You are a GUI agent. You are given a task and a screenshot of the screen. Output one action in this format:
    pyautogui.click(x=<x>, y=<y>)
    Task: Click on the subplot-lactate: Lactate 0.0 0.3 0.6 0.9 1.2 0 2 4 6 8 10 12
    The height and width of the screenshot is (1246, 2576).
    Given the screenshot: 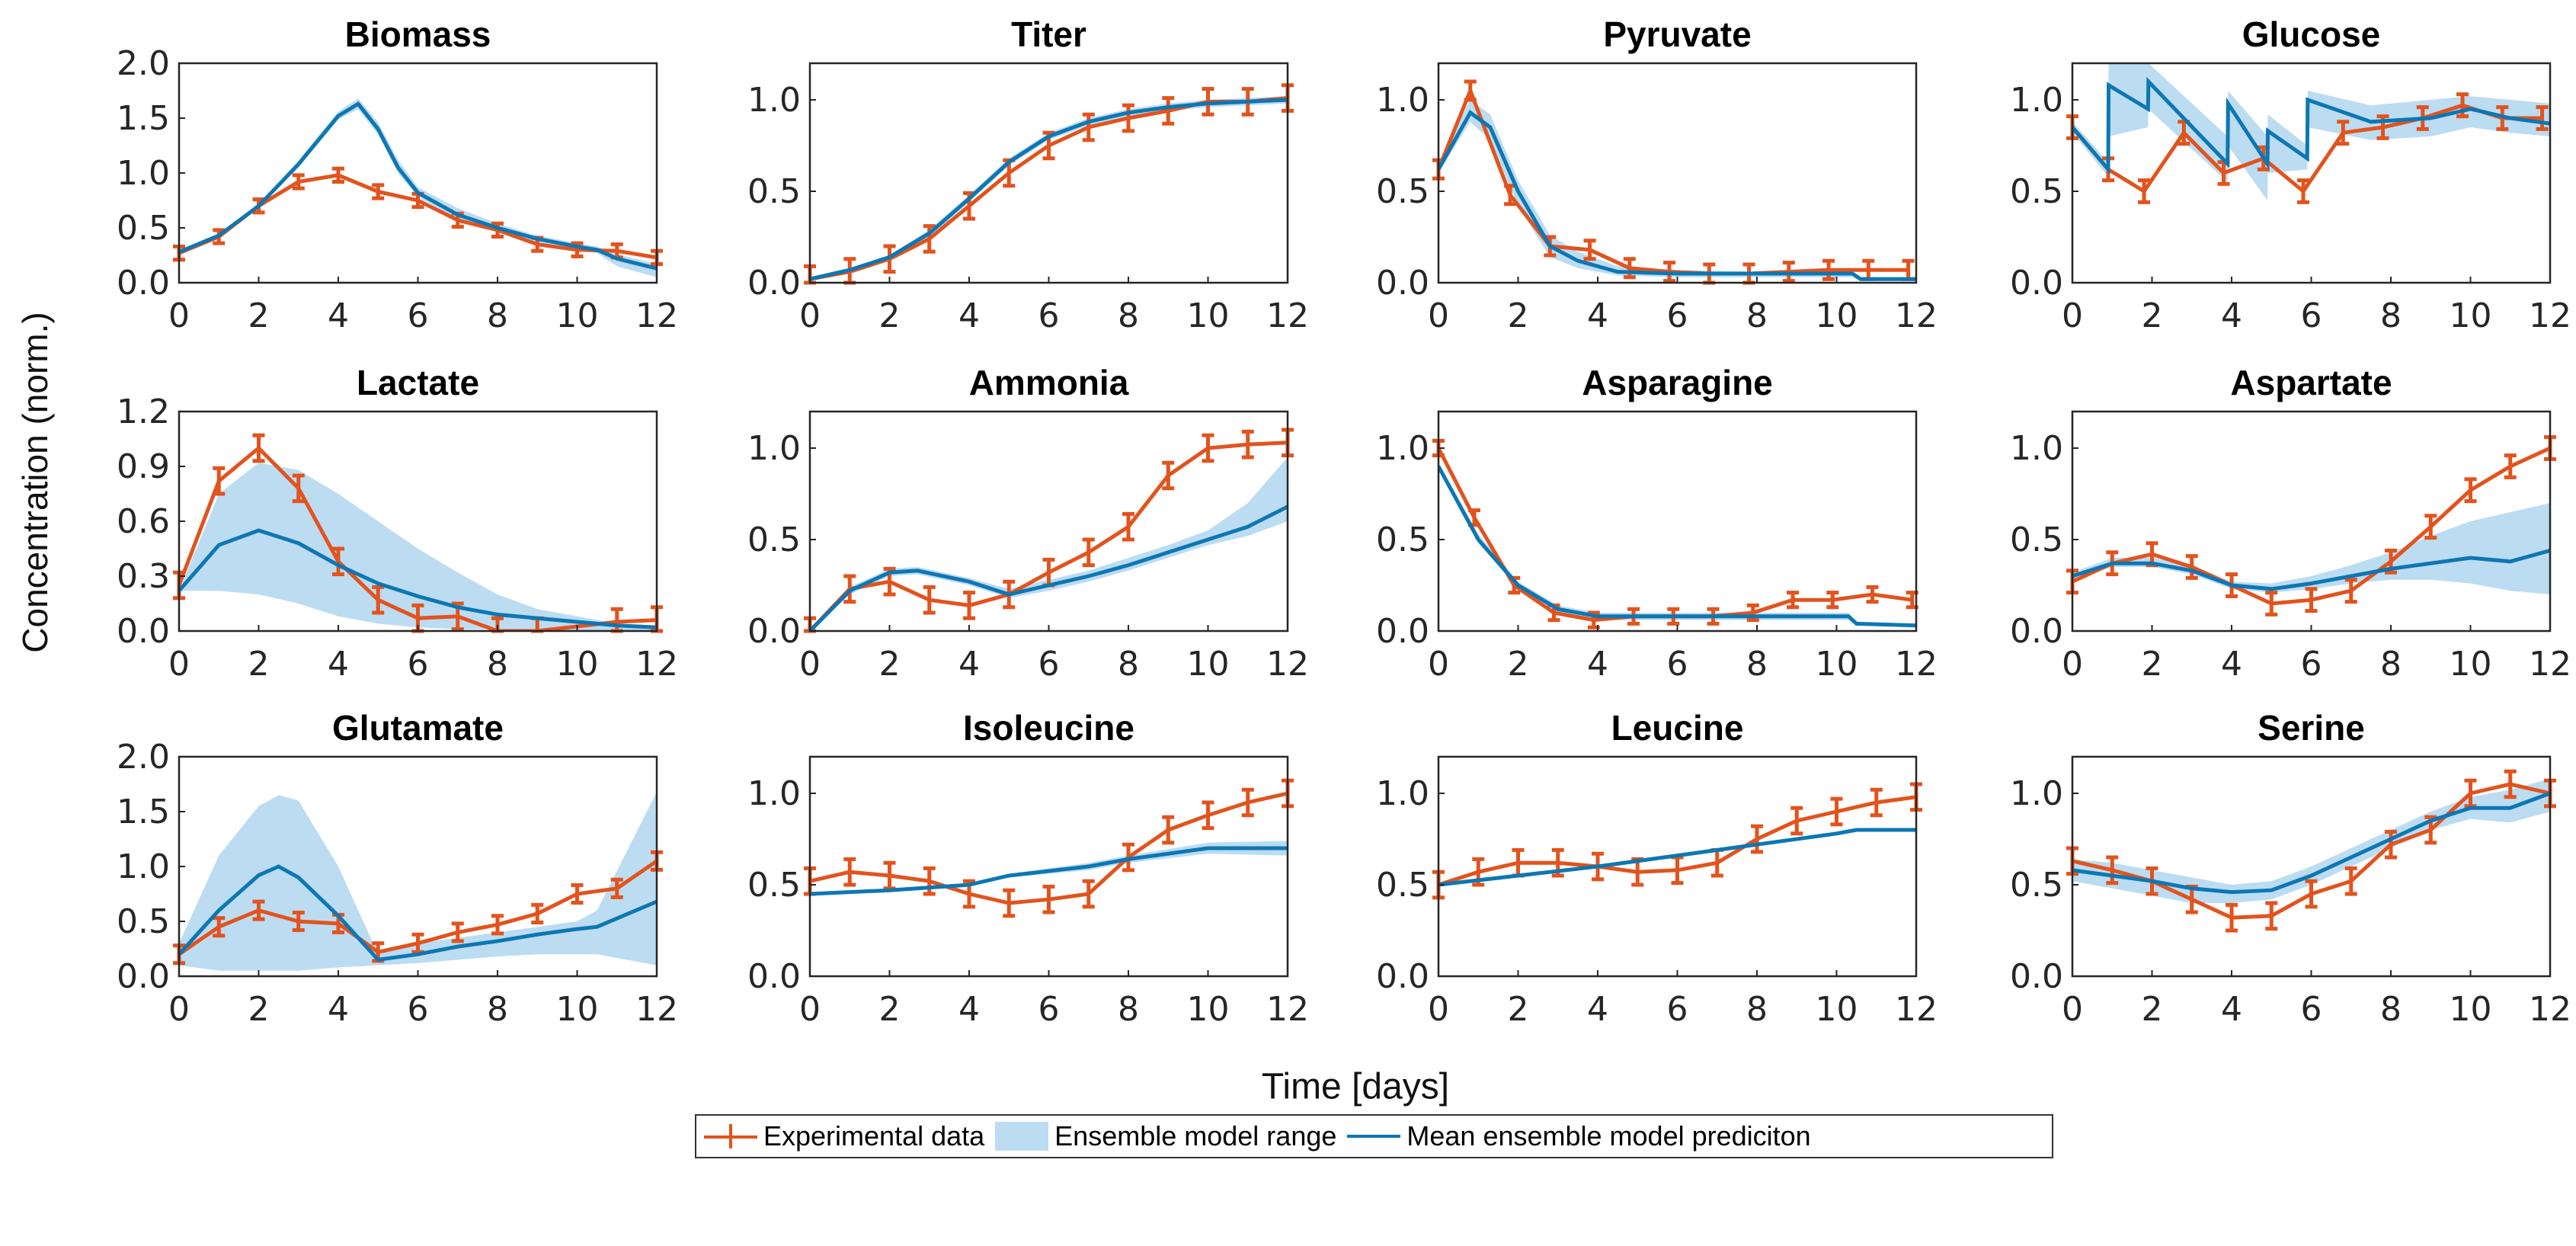 What is the action you would take?
    pyautogui.click(x=397, y=523)
    